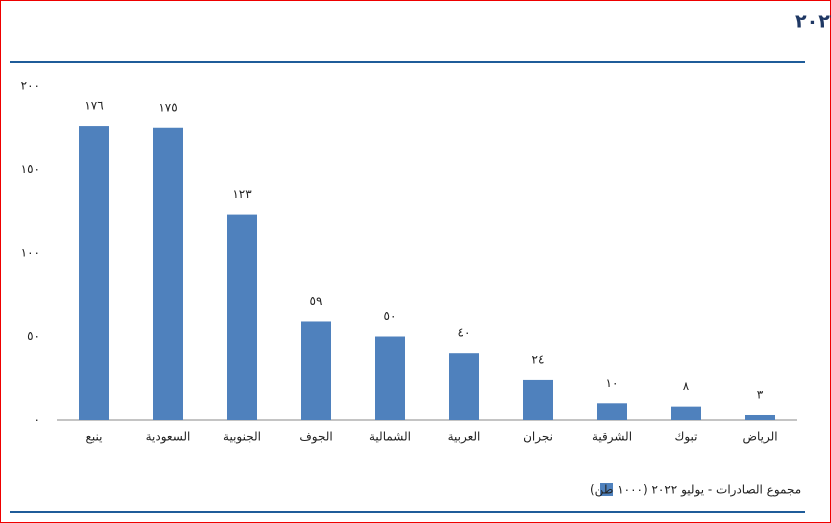 This screenshot has height=523, width=831. What do you see at coordinates (30, 253) in the screenshot?
I see `y-tick-label: ١٠٠` at bounding box center [30, 253].